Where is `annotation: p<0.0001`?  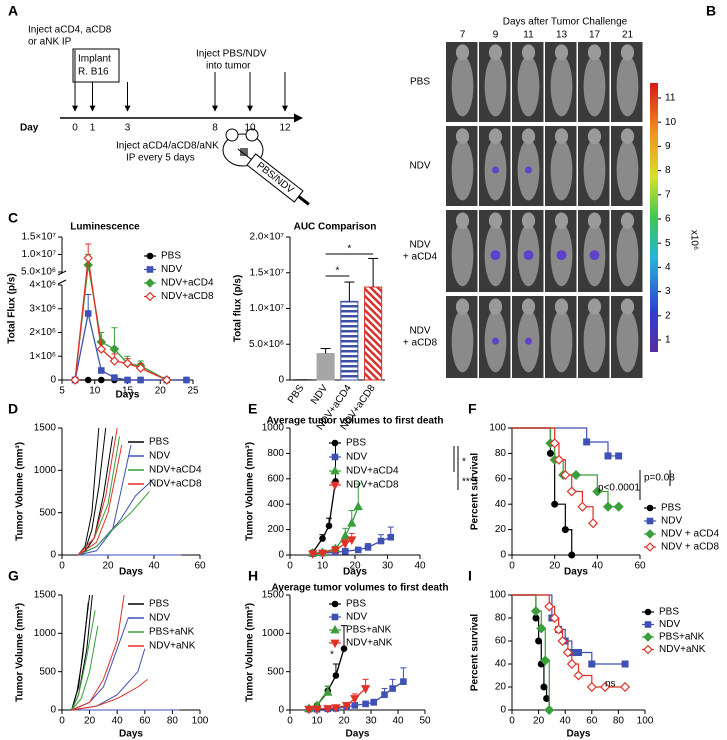 annotation: p<0.0001 is located at coordinates (619, 488).